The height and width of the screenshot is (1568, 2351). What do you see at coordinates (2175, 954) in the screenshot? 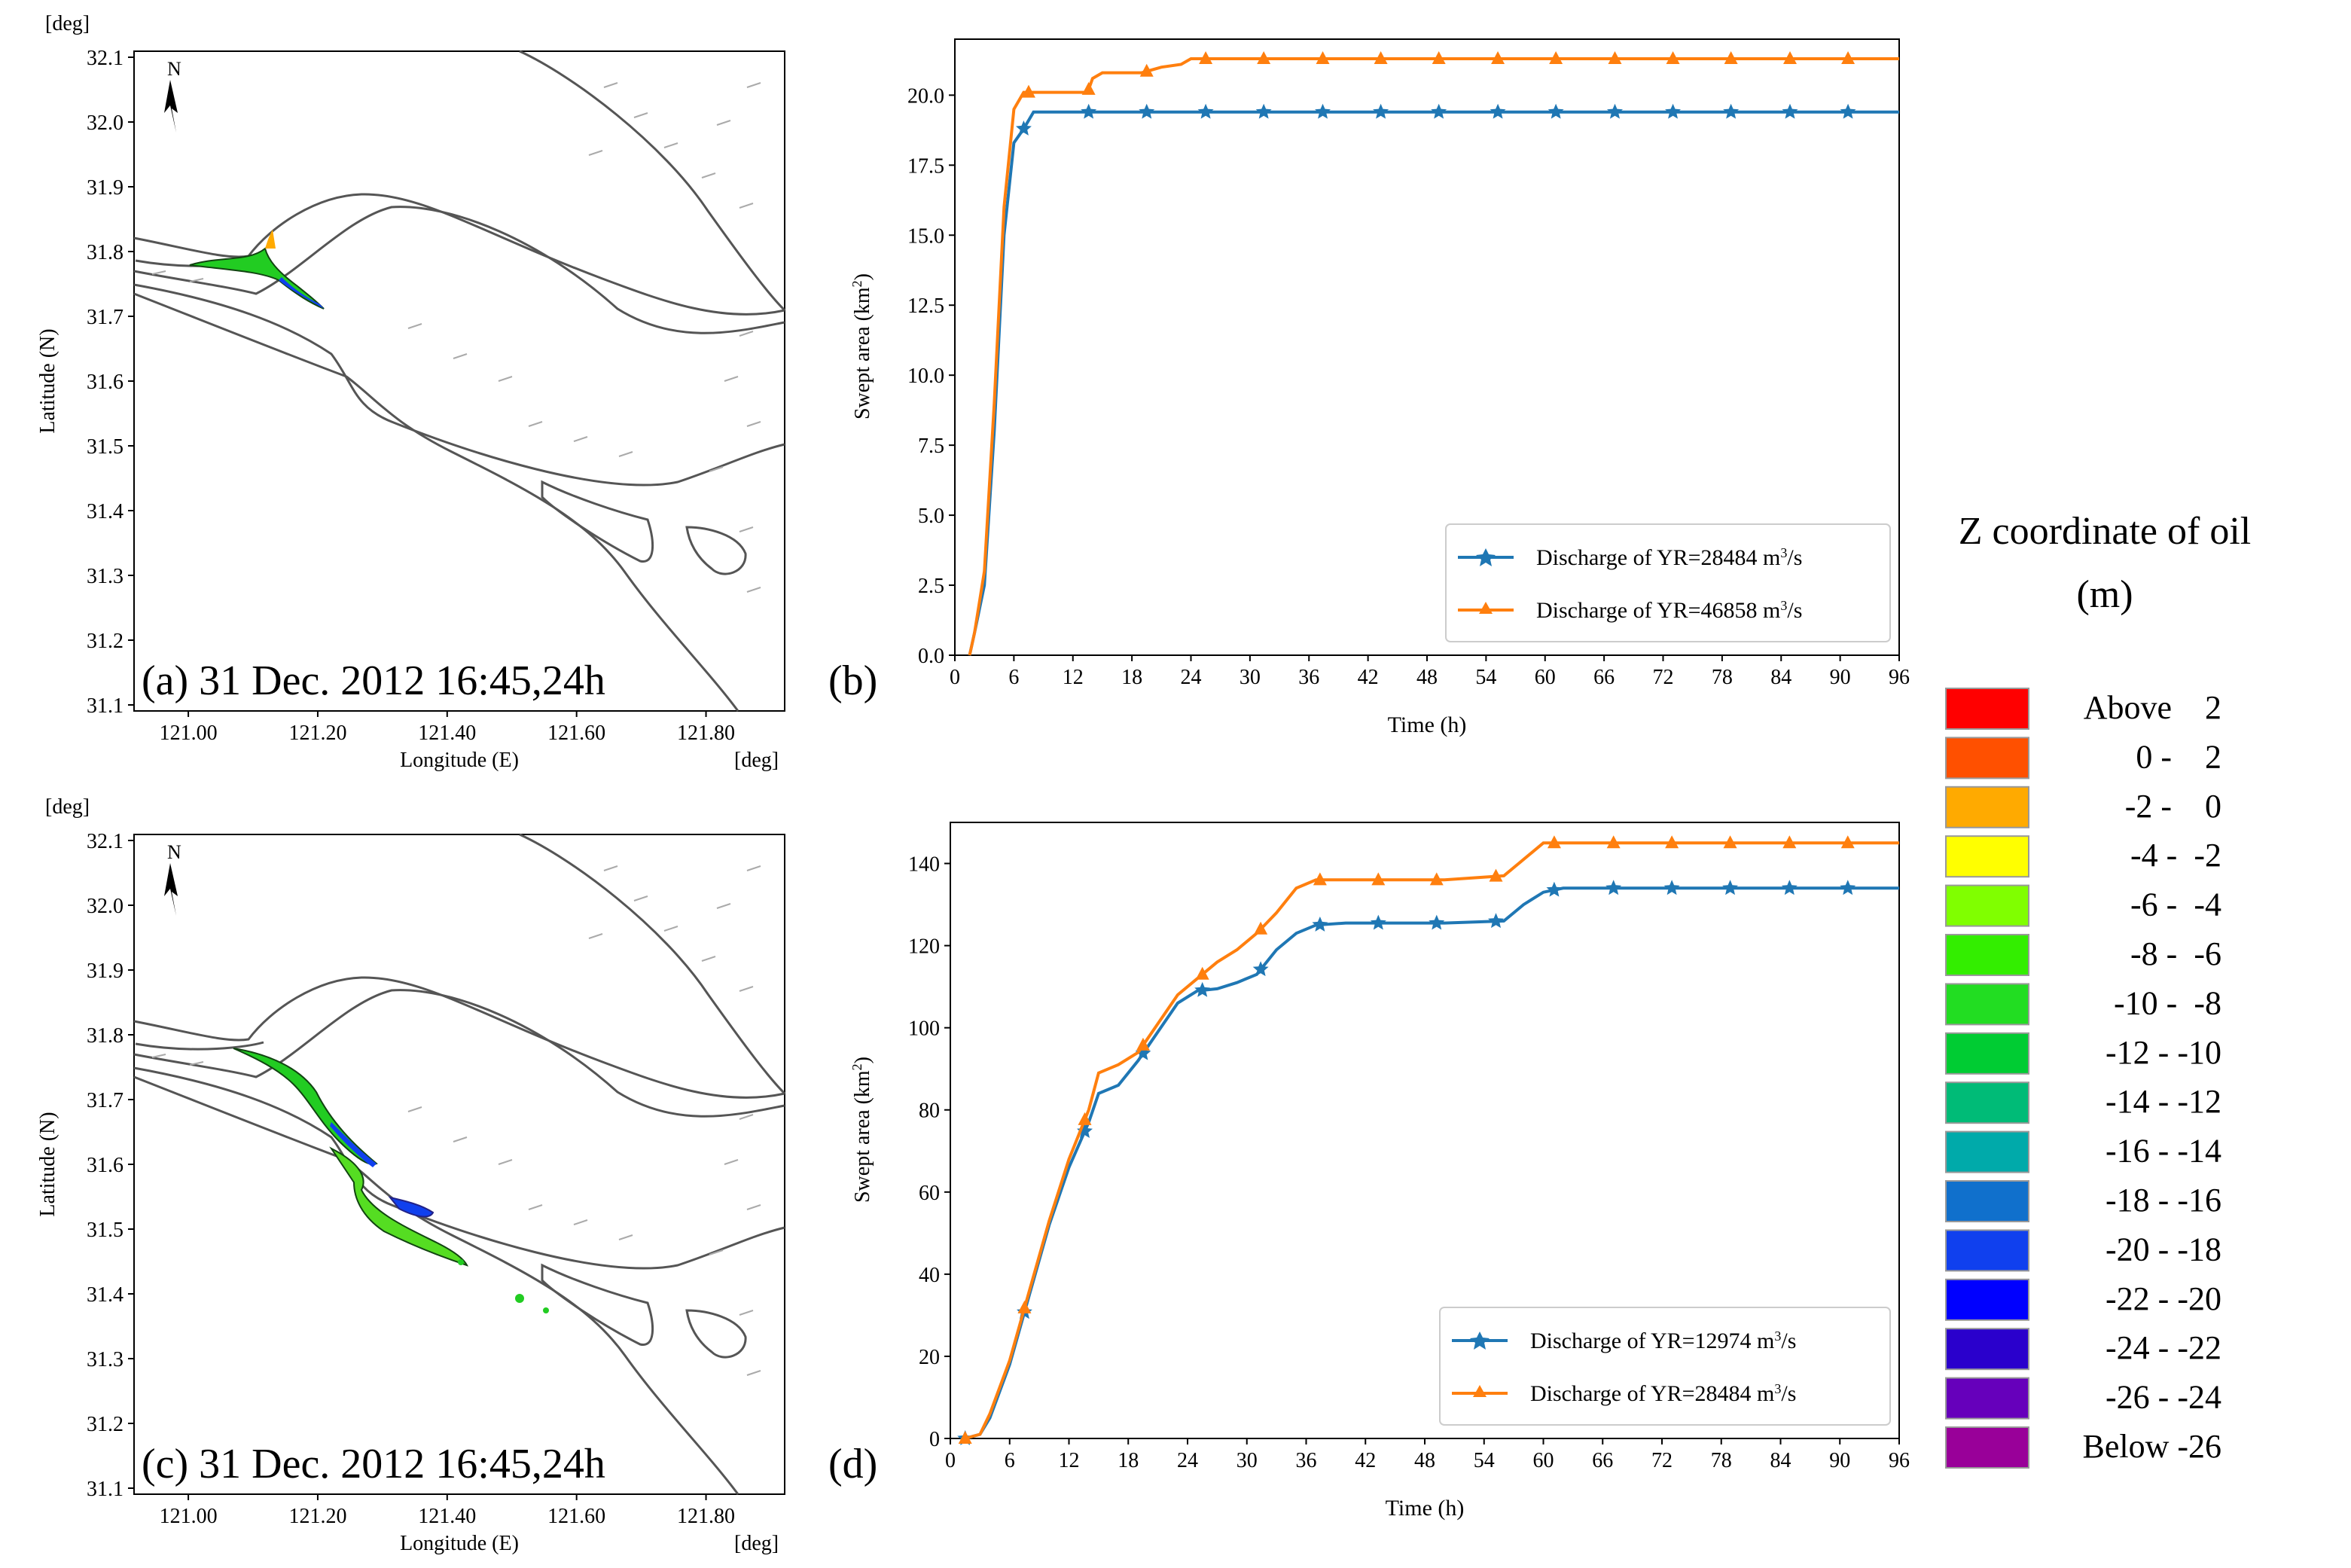
I see `colorbar-label: -8 - -6` at bounding box center [2175, 954].